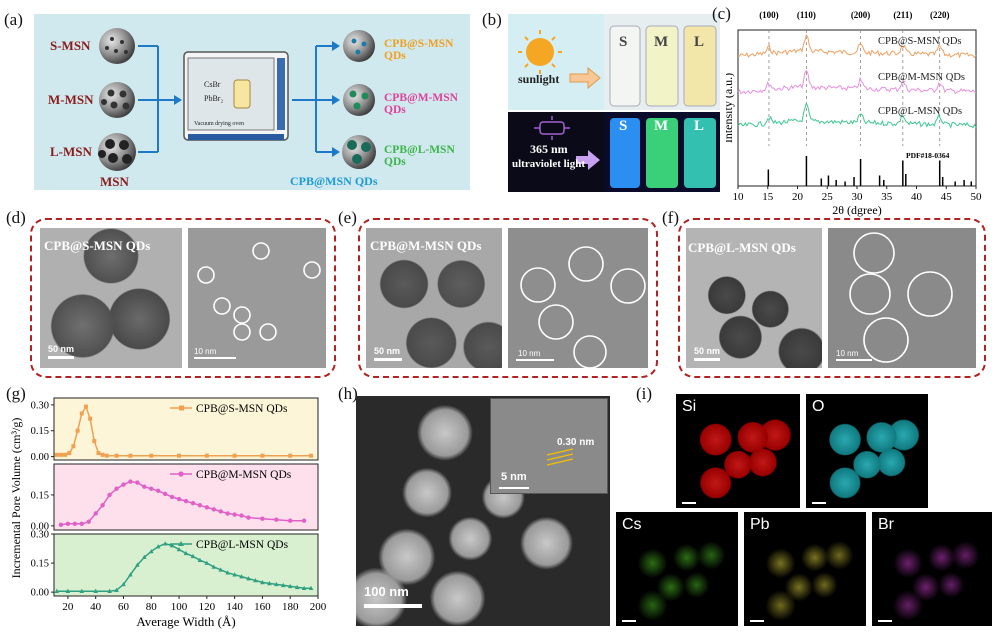 The height and width of the screenshot is (640, 1000). I want to click on panel-d-scale-2: 10 nm, so click(205, 351).